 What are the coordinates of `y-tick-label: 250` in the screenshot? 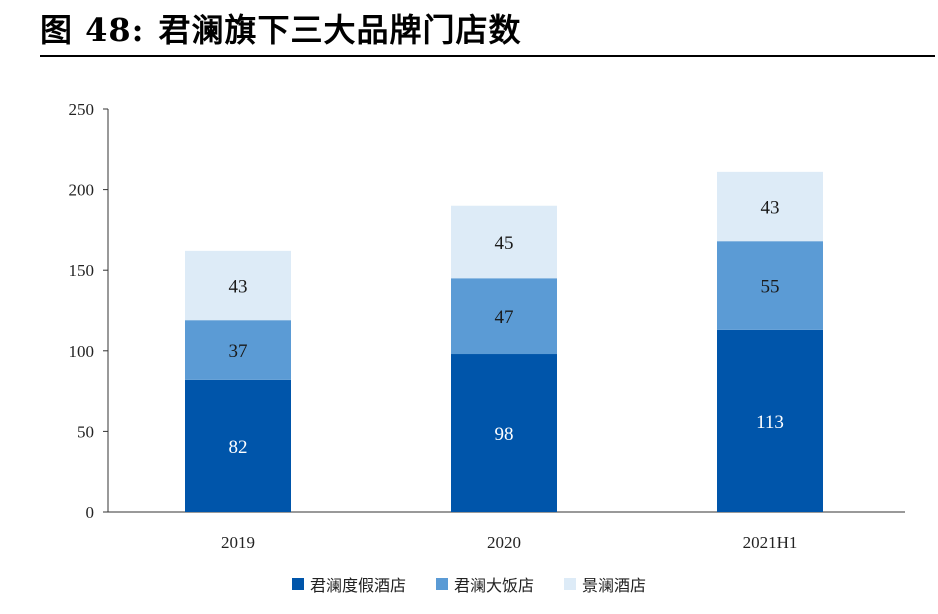 It's located at (82, 109).